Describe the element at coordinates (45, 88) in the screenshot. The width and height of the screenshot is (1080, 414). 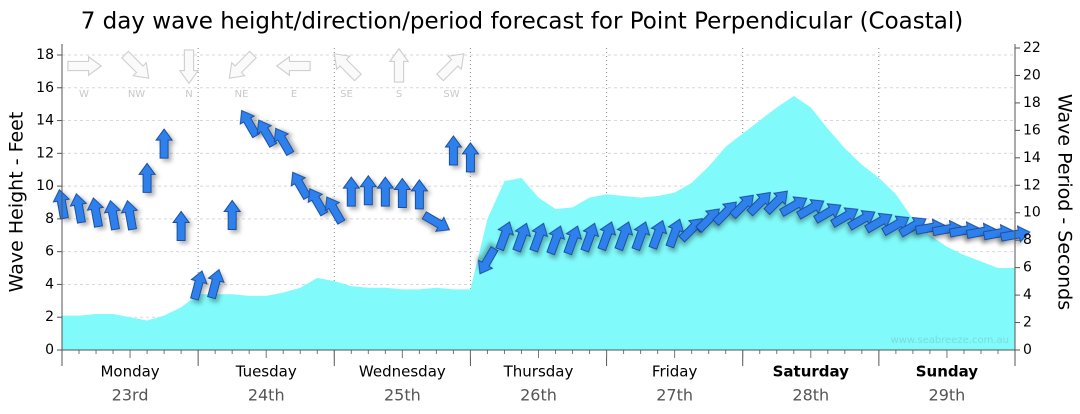
I see `y-tick-label: 16` at that location.